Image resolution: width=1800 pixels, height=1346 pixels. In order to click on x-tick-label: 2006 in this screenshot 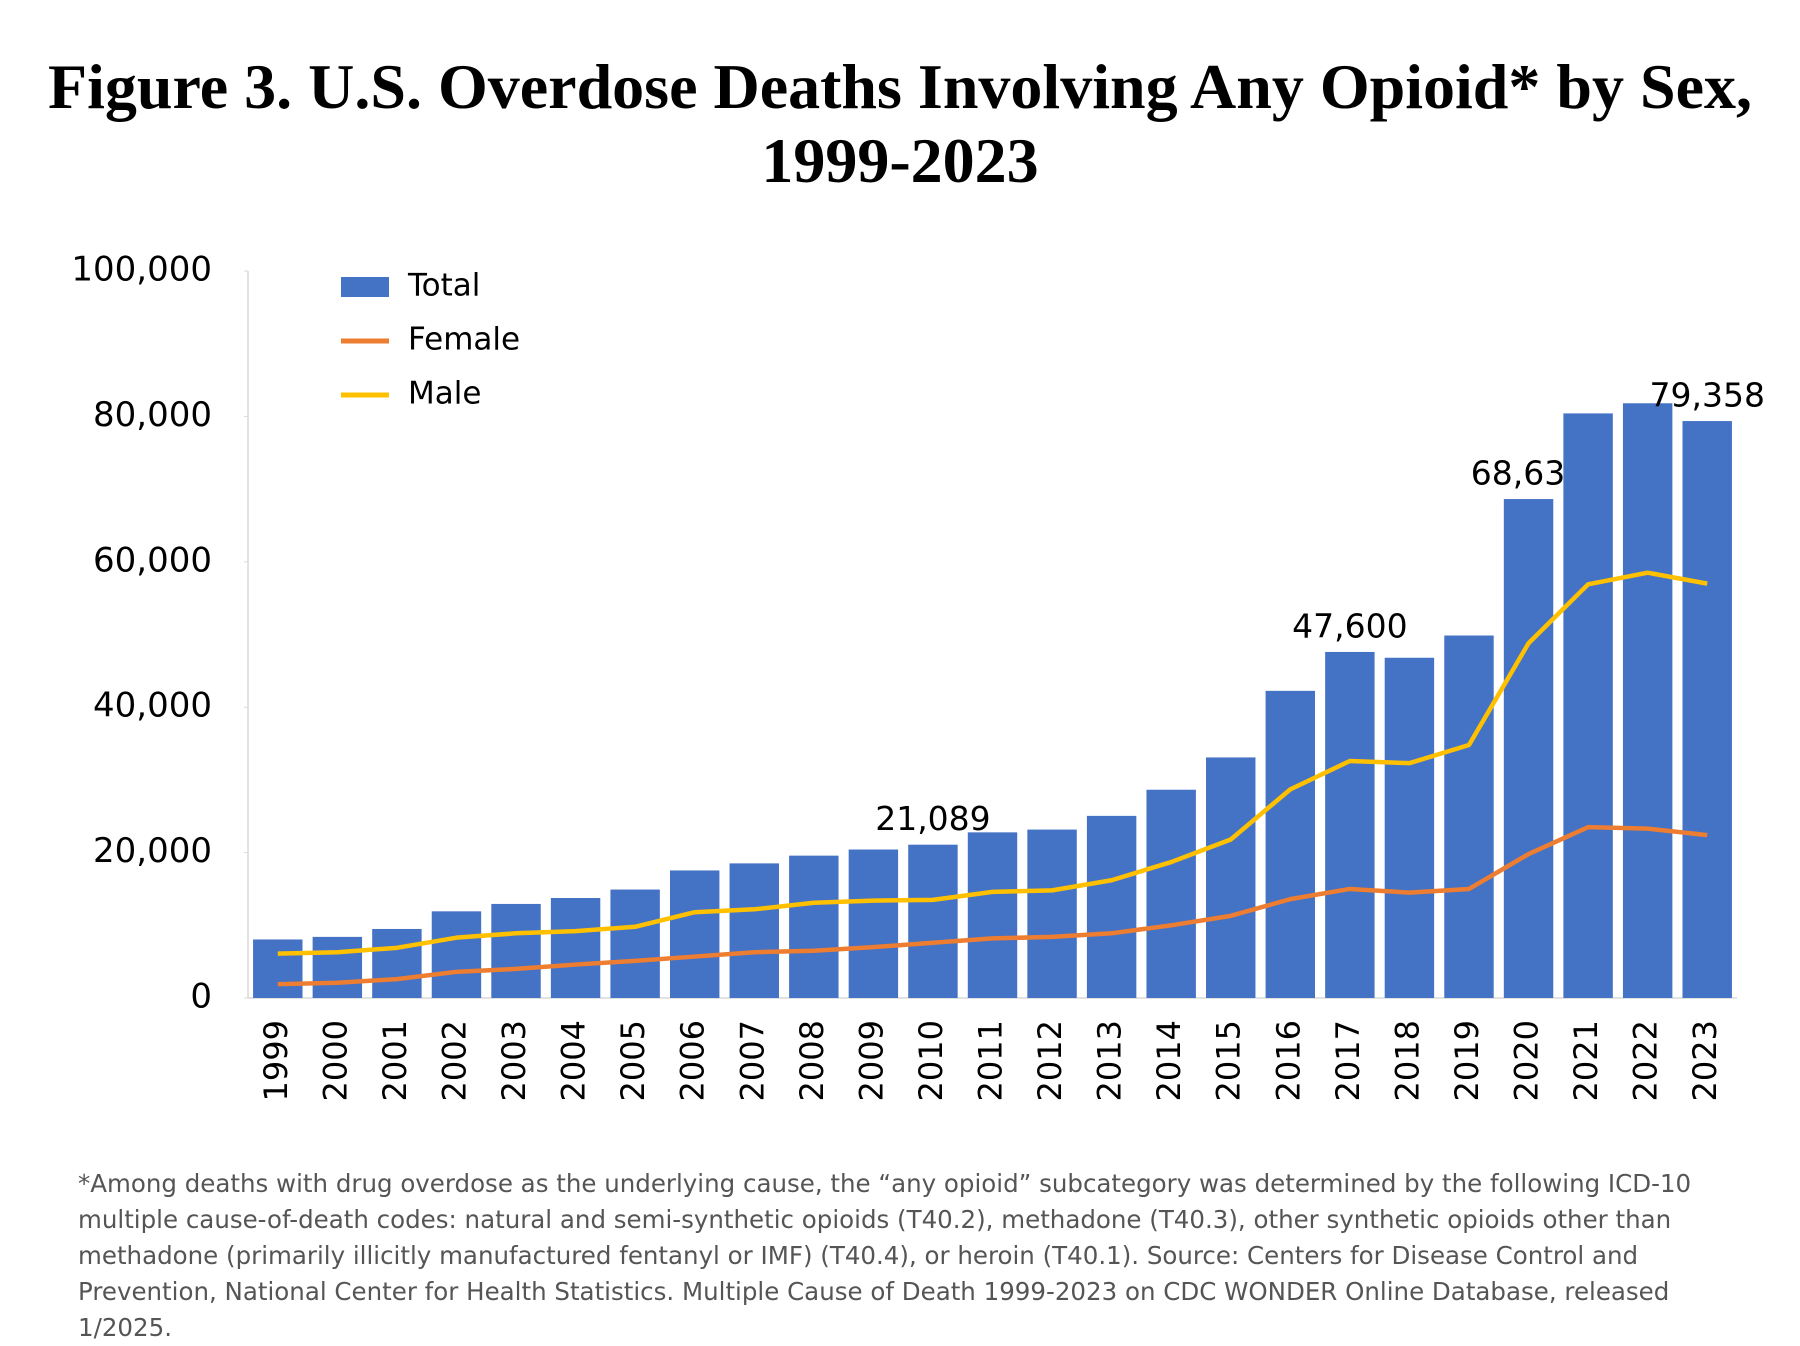, I will do `click(693, 1060)`.